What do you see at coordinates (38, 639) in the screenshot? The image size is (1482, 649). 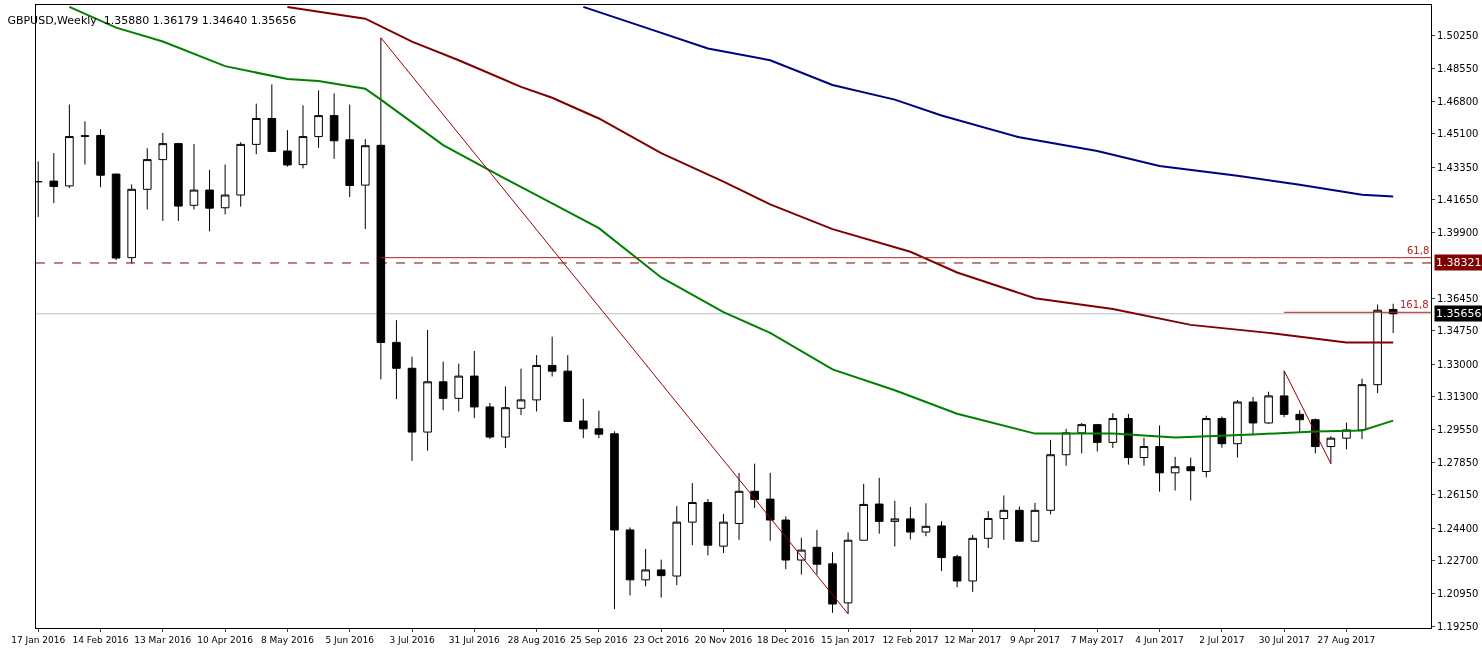 I see `x-tick-label: 17 Jan 2016` at bounding box center [38, 639].